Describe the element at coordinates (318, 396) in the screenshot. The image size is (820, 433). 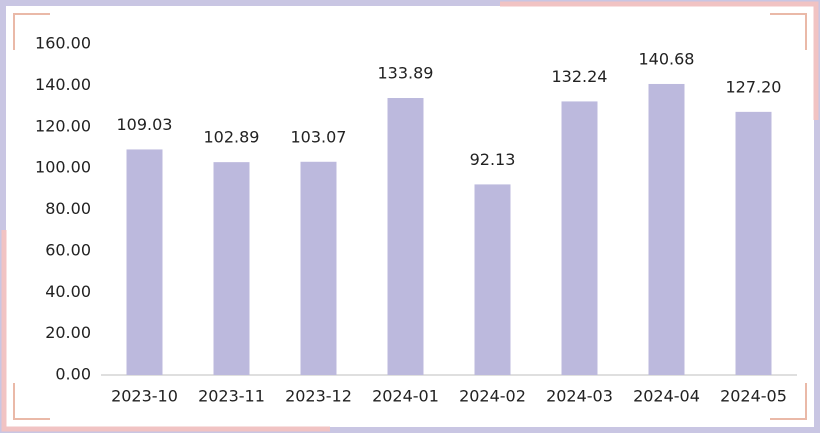
I see `x-tick-label: 2023-12` at that location.